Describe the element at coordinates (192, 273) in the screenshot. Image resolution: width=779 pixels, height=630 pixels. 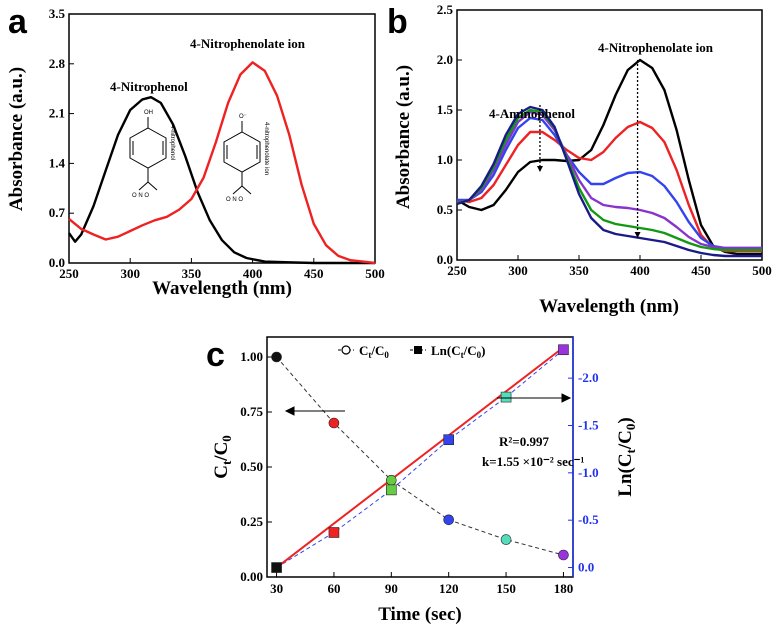
I see `panel-a-xtick-label: 350` at that location.